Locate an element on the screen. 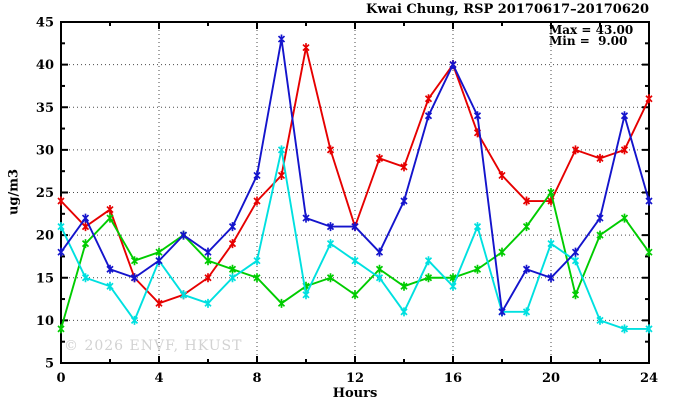 Image resolution: width=674 pixels, height=409 pixels. x-tick-label: 12 is located at coordinates (355, 378).